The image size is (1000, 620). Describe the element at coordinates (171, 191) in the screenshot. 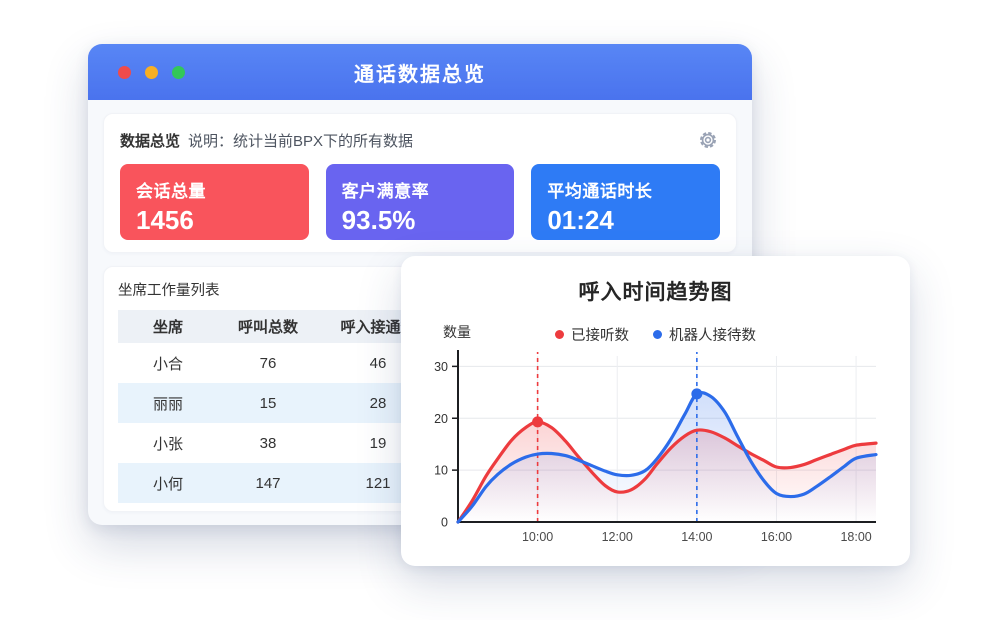

I see `stat-label: 会话总量` at that location.